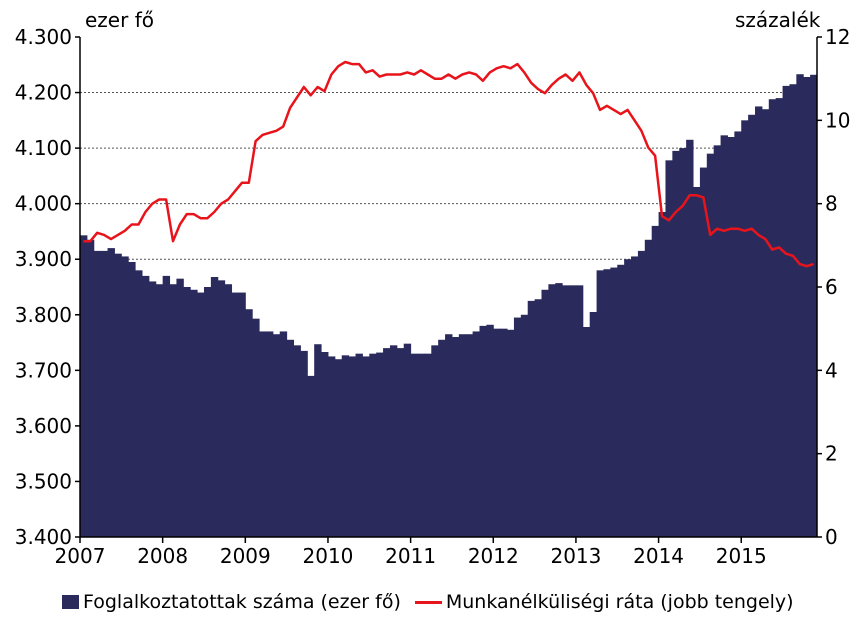 The width and height of the screenshot is (866, 629). I want to click on legend-line-label: Munkanélküliségi ráta (jobb tengely), so click(619, 602).